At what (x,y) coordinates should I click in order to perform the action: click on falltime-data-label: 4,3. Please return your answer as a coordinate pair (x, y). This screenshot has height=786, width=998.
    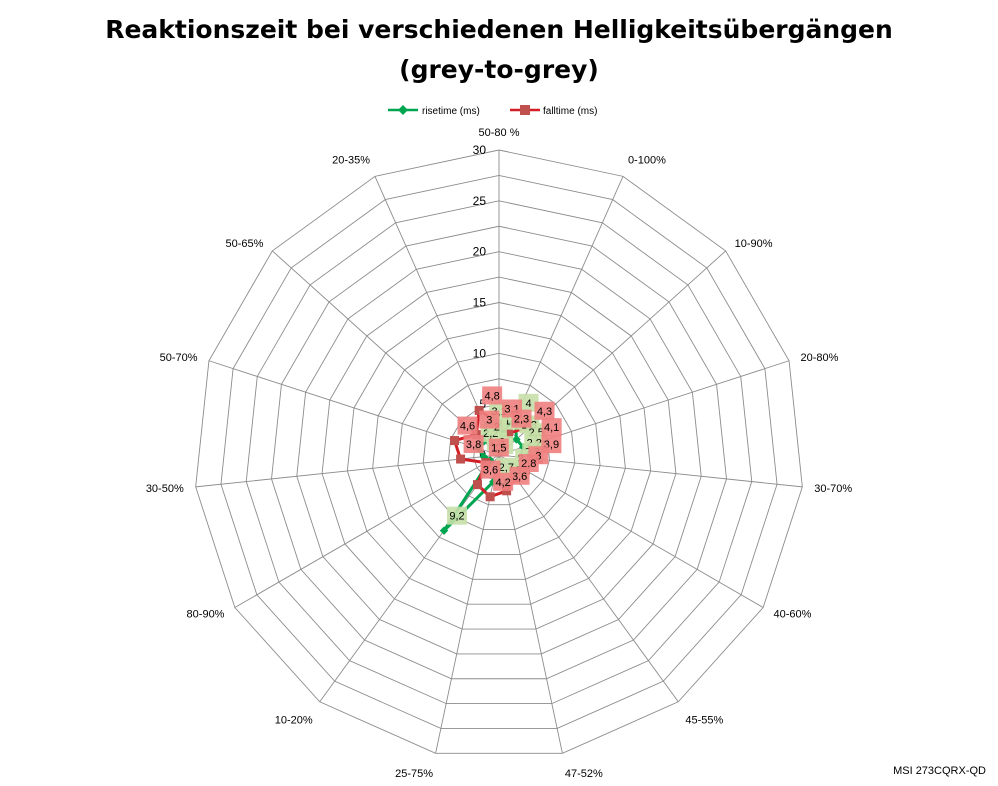
    Looking at the image, I should click on (544, 412).